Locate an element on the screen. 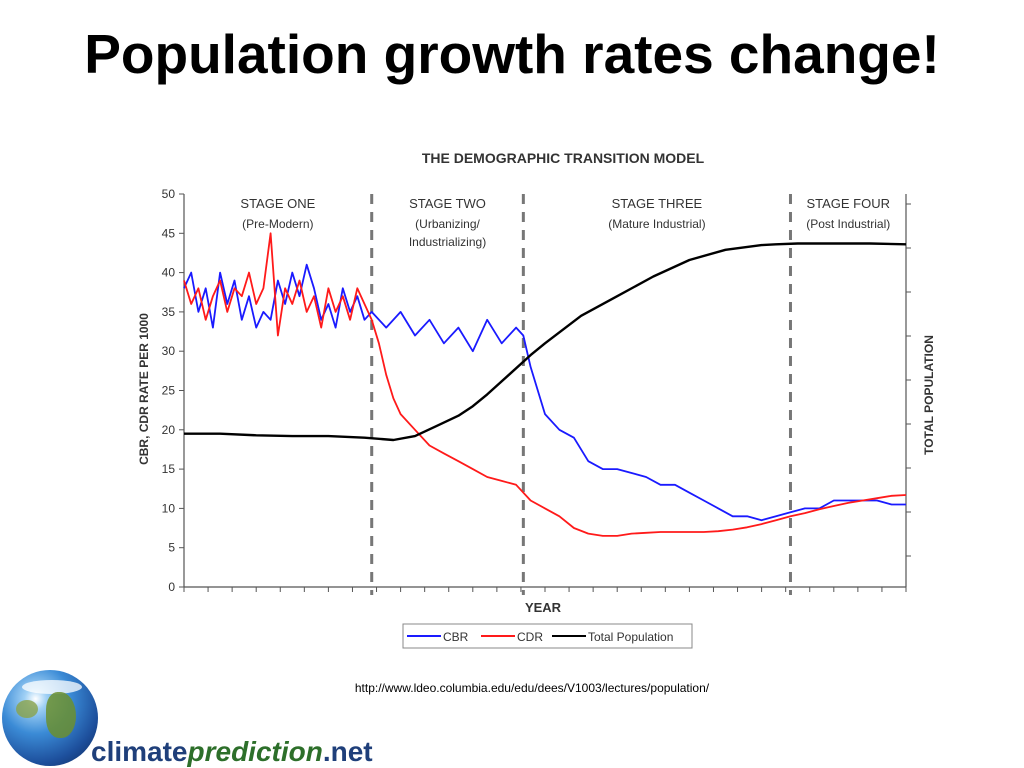 Image resolution: width=1024 pixels, height=768 pixels. stage-subtitle: (Mature Industrial) is located at coordinates (656, 224).